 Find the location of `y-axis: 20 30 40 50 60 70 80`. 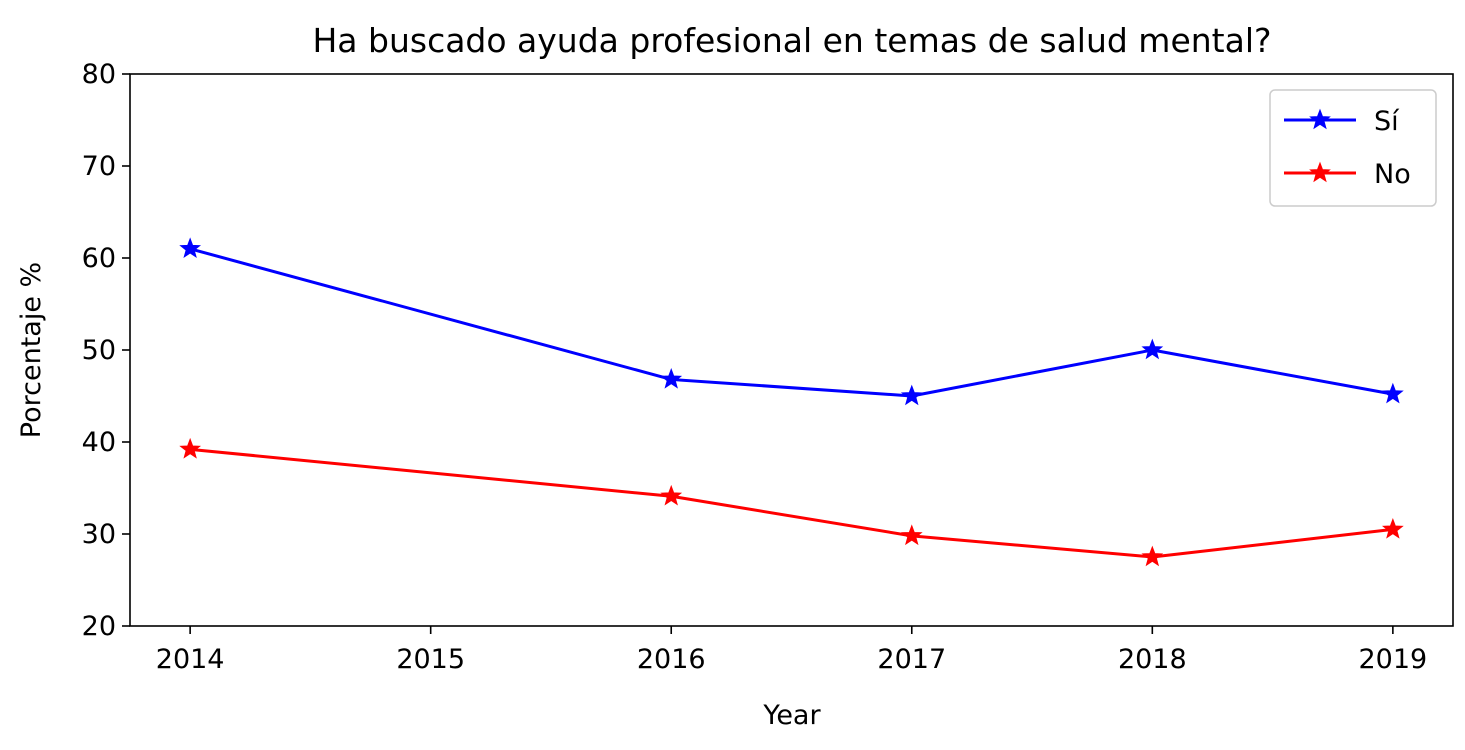

y-axis: 20 30 40 50 60 70 80 is located at coordinates (106, 350).